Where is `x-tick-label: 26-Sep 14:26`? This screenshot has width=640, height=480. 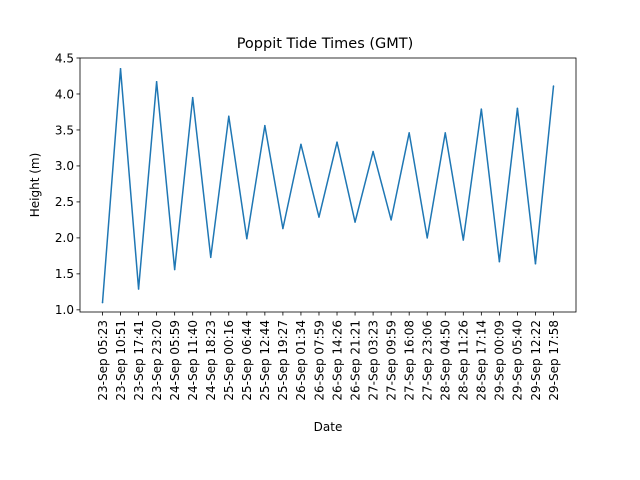
x-tick-label: 26-Sep 14:26 is located at coordinates (337, 360).